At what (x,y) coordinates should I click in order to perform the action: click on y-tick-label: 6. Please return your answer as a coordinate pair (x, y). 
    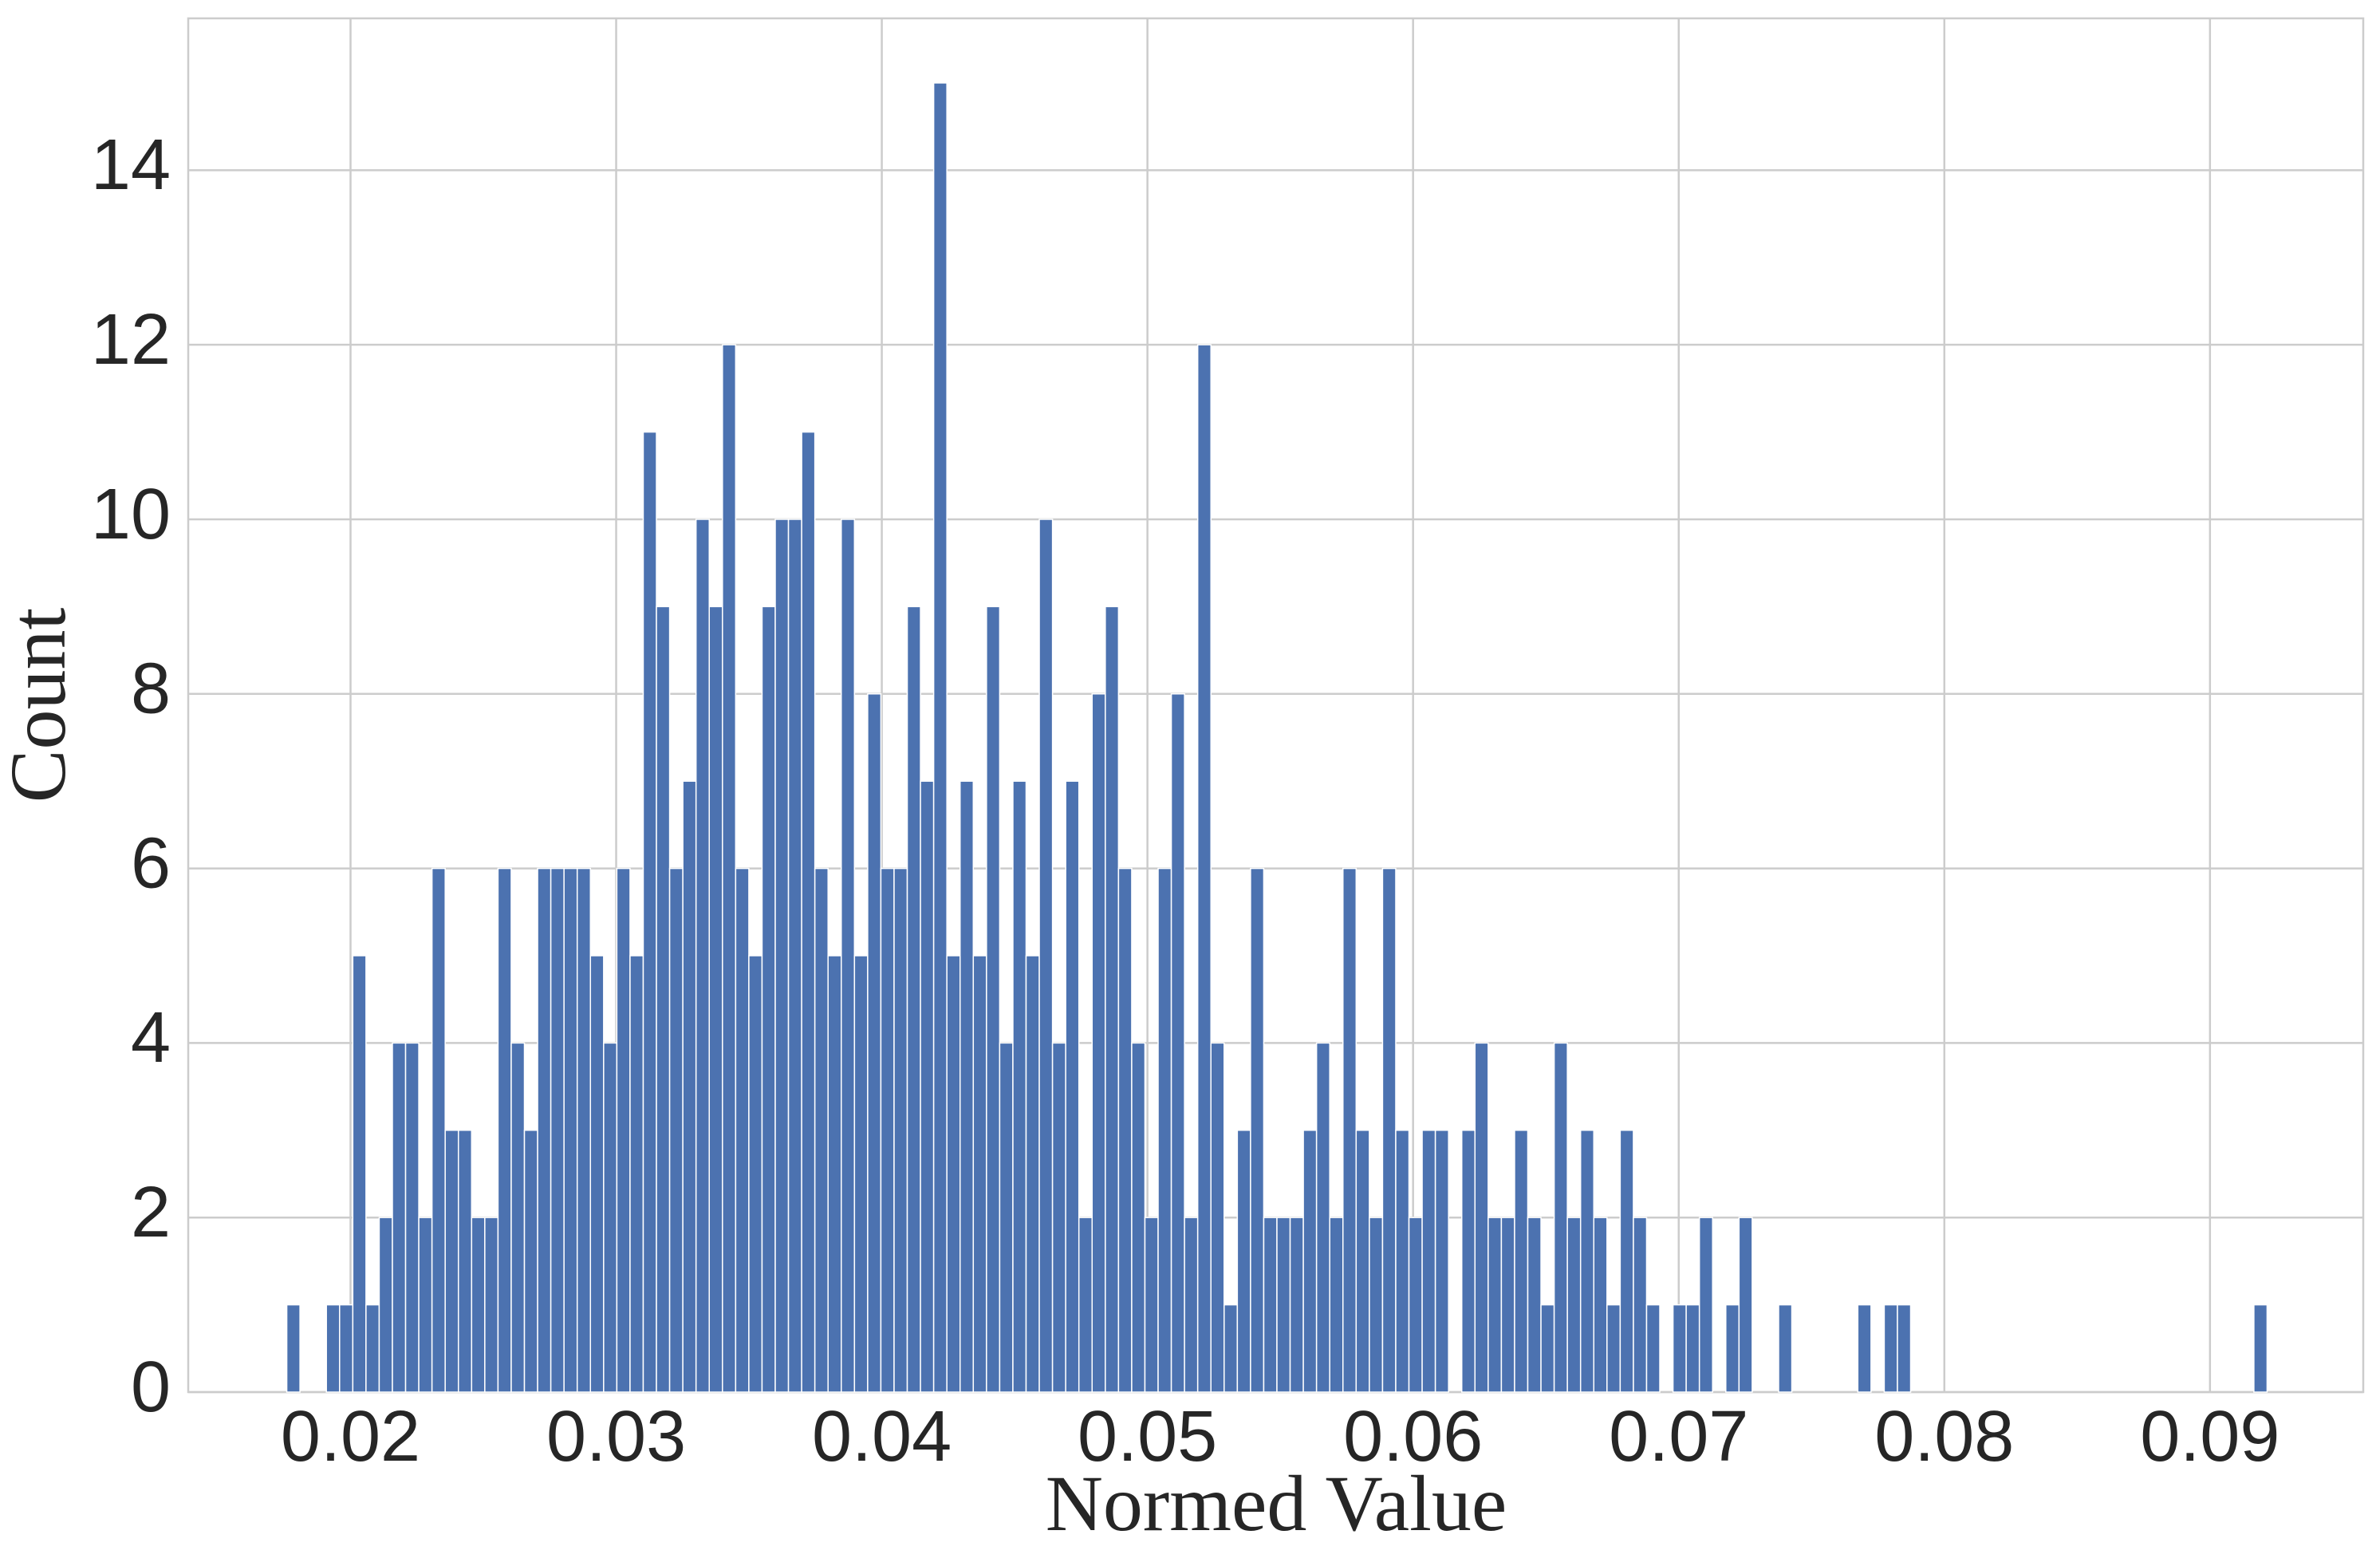
    Looking at the image, I should click on (151, 863).